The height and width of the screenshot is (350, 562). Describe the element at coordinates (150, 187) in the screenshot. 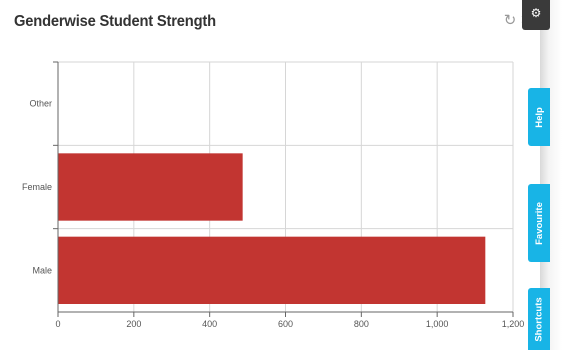

I see `bar-female` at that location.